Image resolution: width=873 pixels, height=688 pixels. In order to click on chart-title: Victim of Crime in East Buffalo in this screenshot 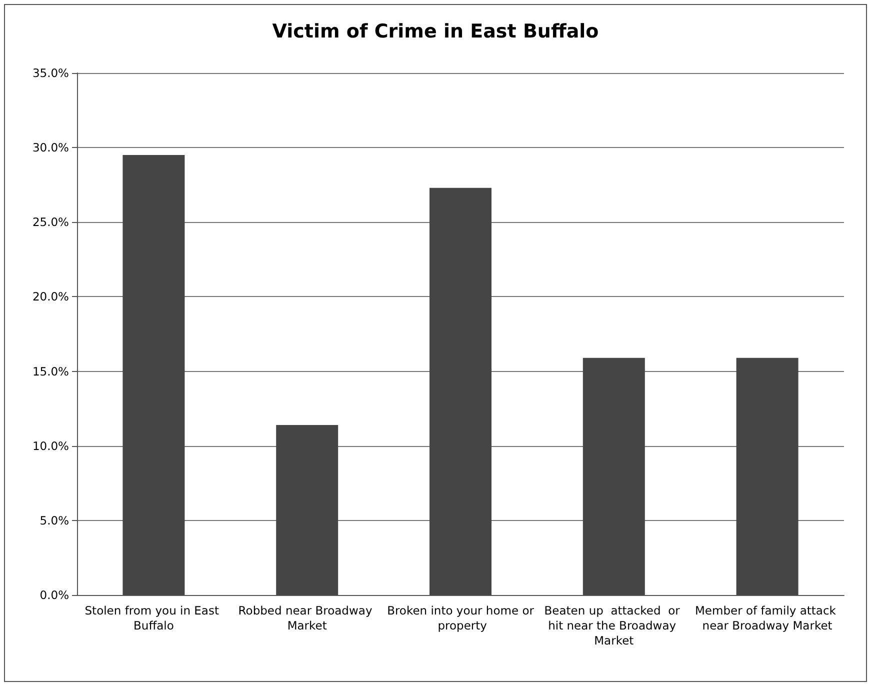, I will do `click(435, 31)`.